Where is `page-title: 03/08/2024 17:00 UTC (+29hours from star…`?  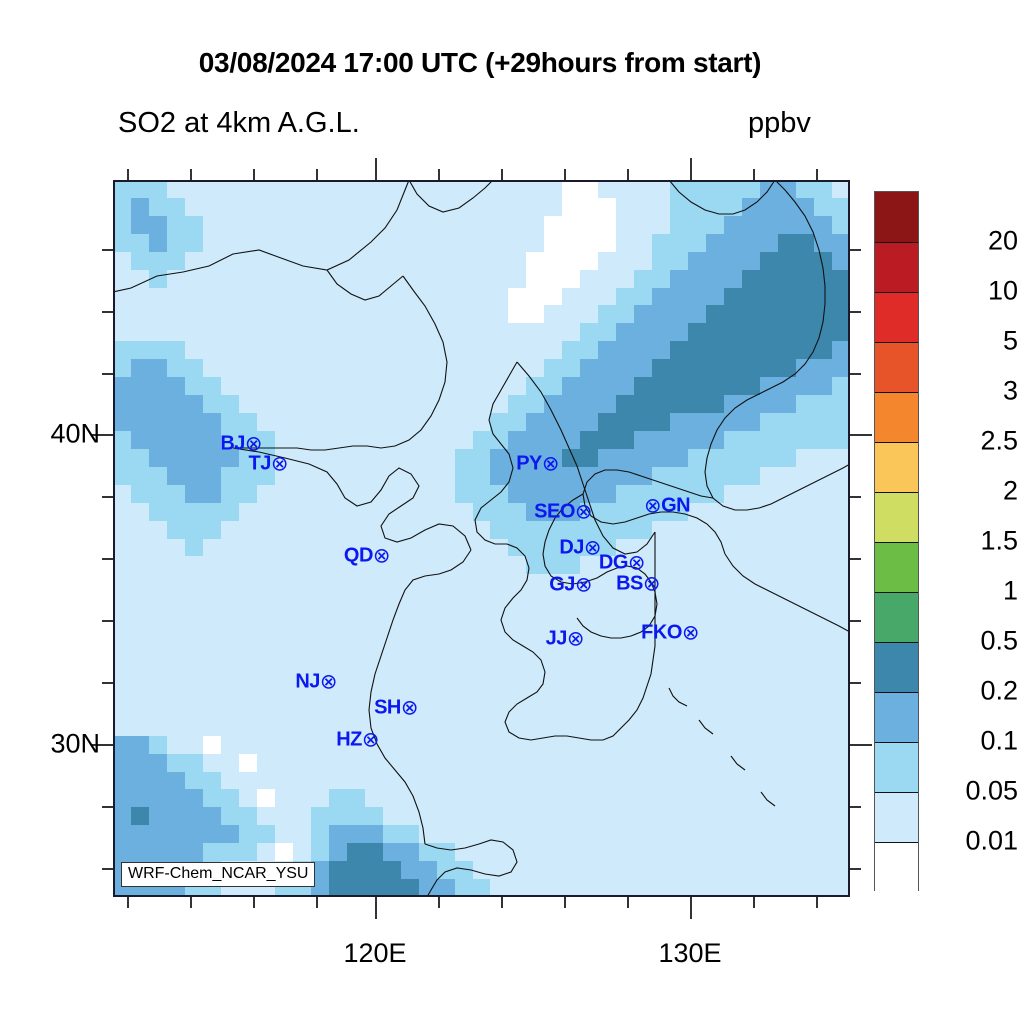 page-title: 03/08/2024 17:00 UTC (+29hours from star… is located at coordinates (480, 62).